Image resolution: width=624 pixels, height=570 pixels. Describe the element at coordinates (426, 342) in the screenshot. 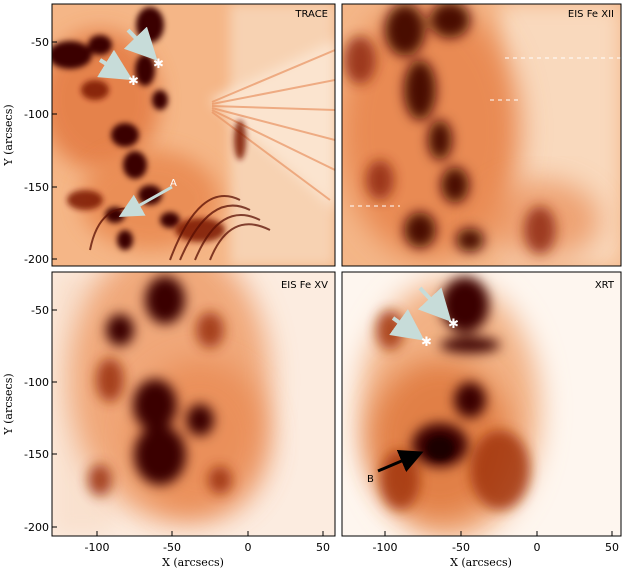

I see `xrt-star-2: ✱` at that location.